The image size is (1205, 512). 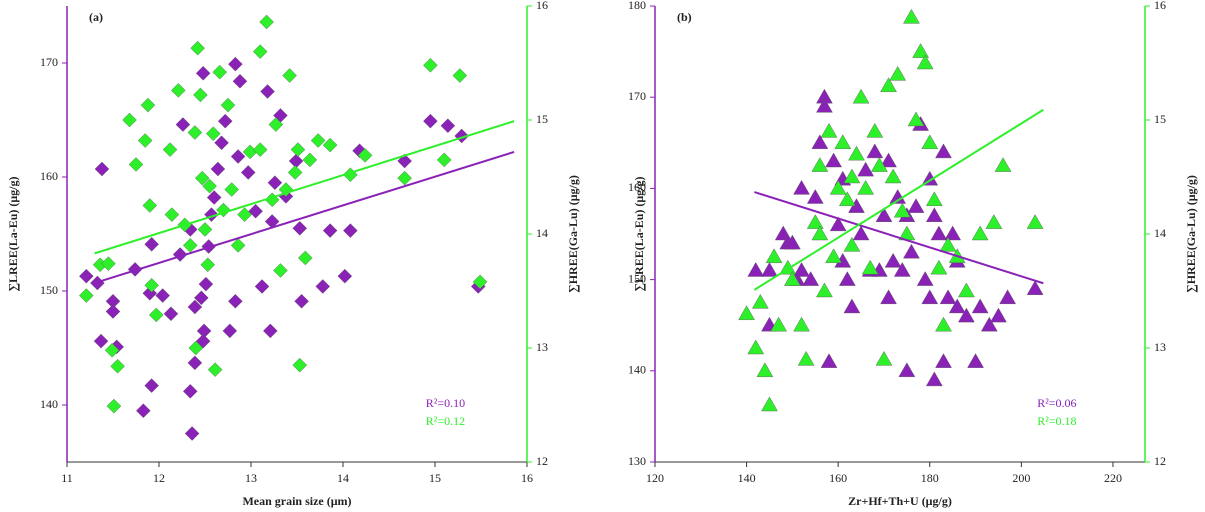 I want to click on x-tick-label: 200, so click(x=1021, y=478).